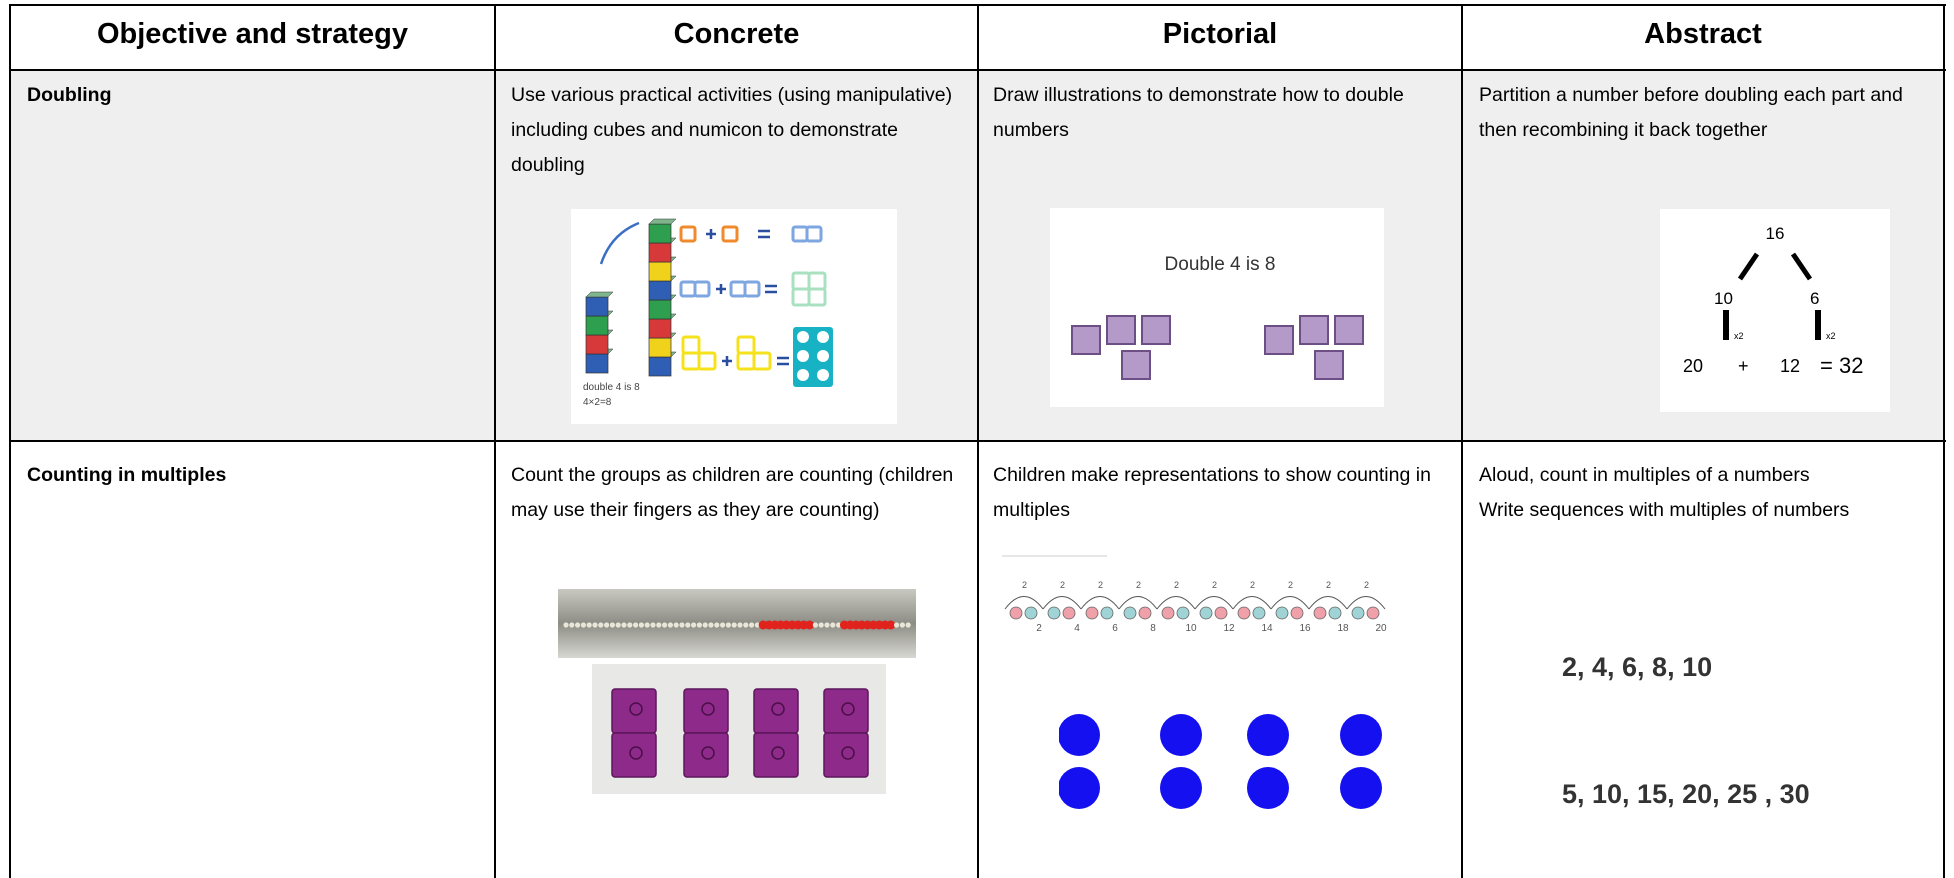 This screenshot has height=878, width=1954. Describe the element at coordinates (1229, 628) in the screenshot. I see `number-line-mark: 12` at that location.